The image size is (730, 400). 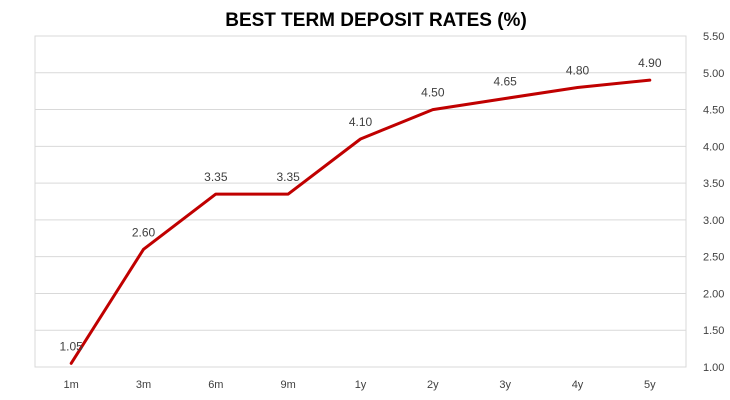 What do you see at coordinates (713, 37) in the screenshot?
I see `y-tick-label: 5.50` at bounding box center [713, 37].